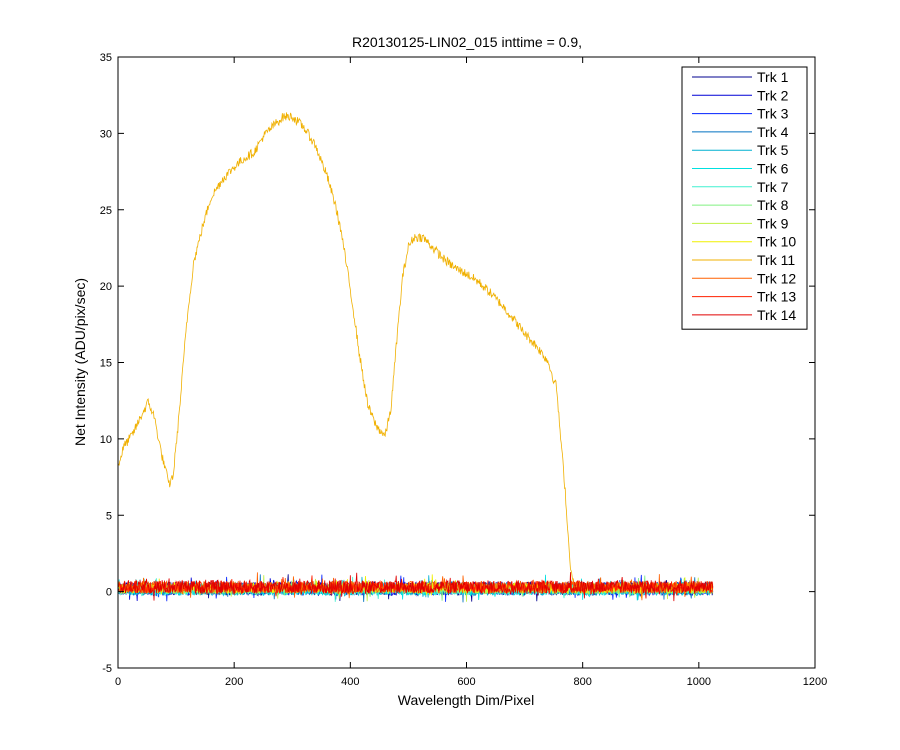 This screenshot has height=750, width=900. What do you see at coordinates (106, 440) in the screenshot?
I see `y-tick-label: 10` at bounding box center [106, 440].